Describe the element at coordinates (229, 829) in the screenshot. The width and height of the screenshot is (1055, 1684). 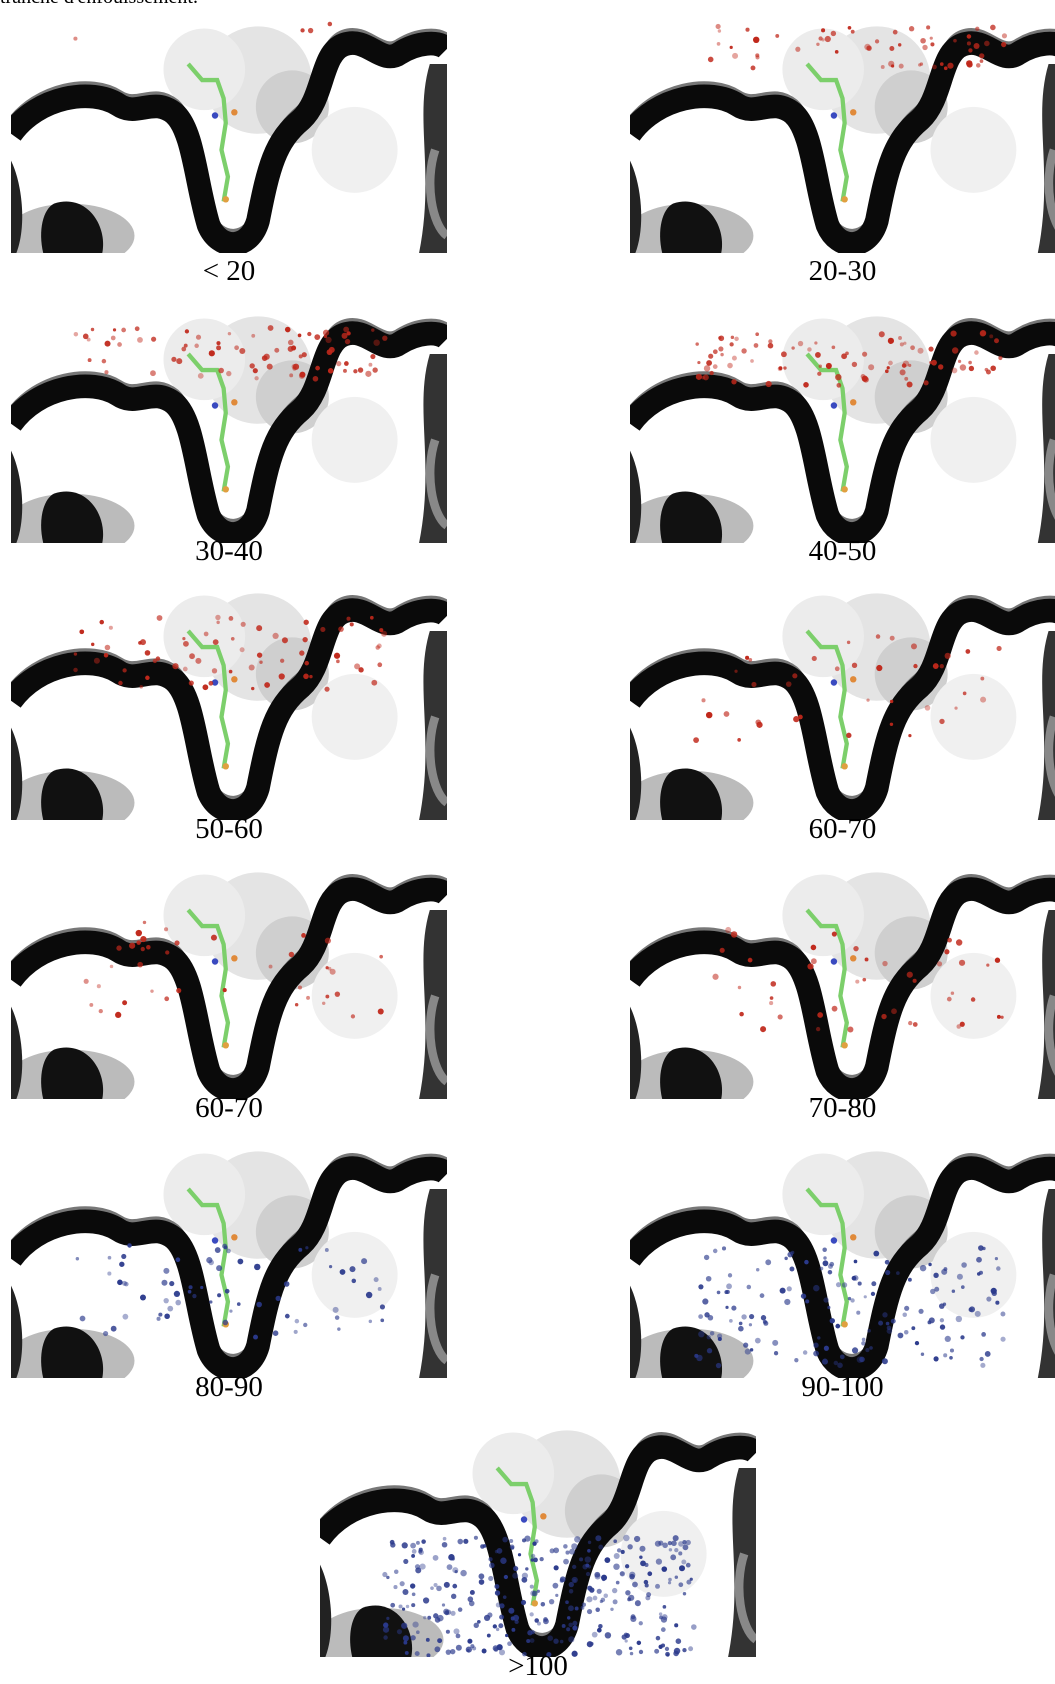
I see `panel-label: 50-60` at that location.